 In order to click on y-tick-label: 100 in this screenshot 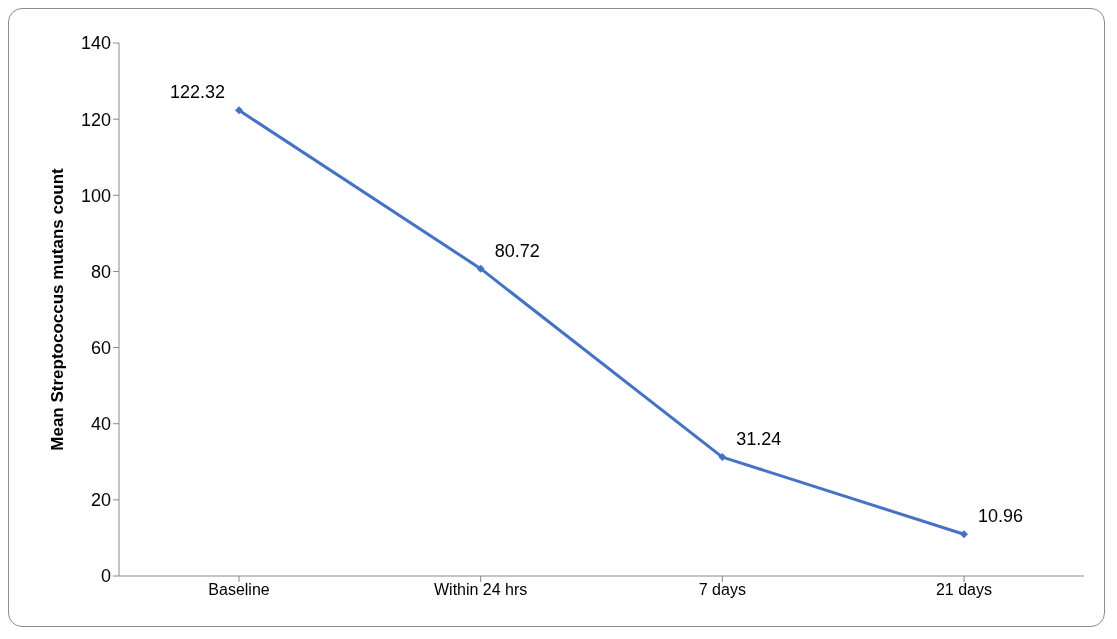, I will do `click(95, 195)`.